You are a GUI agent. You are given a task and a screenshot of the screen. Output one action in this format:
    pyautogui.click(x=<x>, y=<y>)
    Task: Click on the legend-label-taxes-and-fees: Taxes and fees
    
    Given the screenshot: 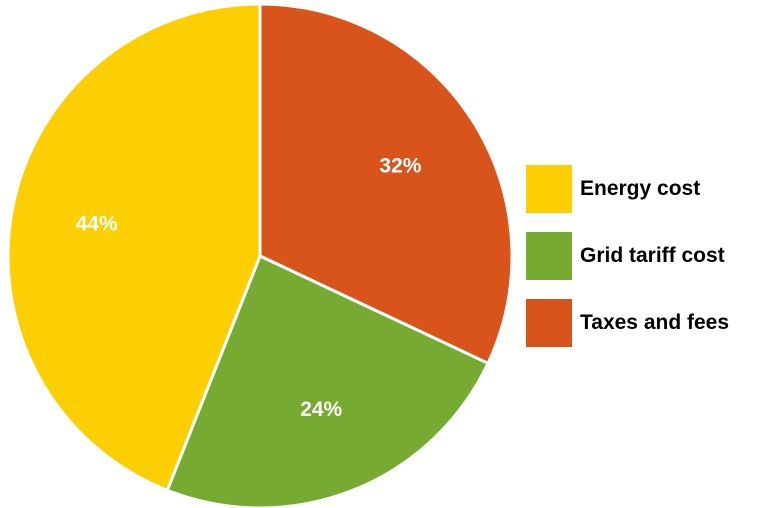 What is the action you would take?
    pyautogui.click(x=655, y=322)
    